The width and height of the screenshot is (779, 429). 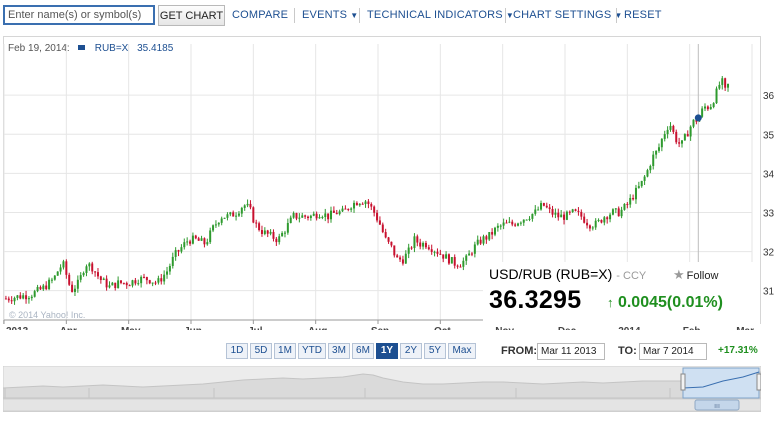 I want to click on y-tick-label: 36, so click(x=769, y=96).